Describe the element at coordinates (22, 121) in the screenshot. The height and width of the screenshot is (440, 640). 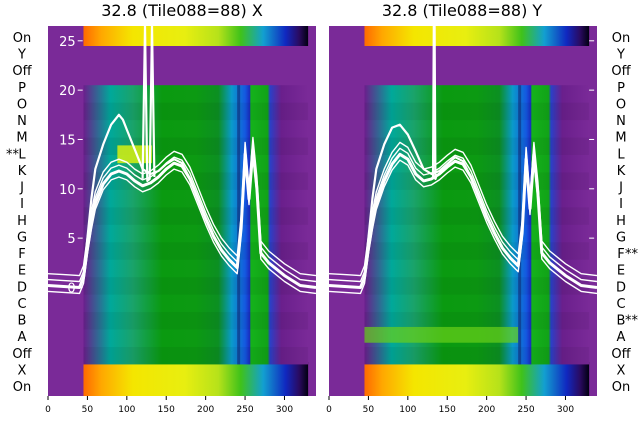
I see `row-label: N` at that location.